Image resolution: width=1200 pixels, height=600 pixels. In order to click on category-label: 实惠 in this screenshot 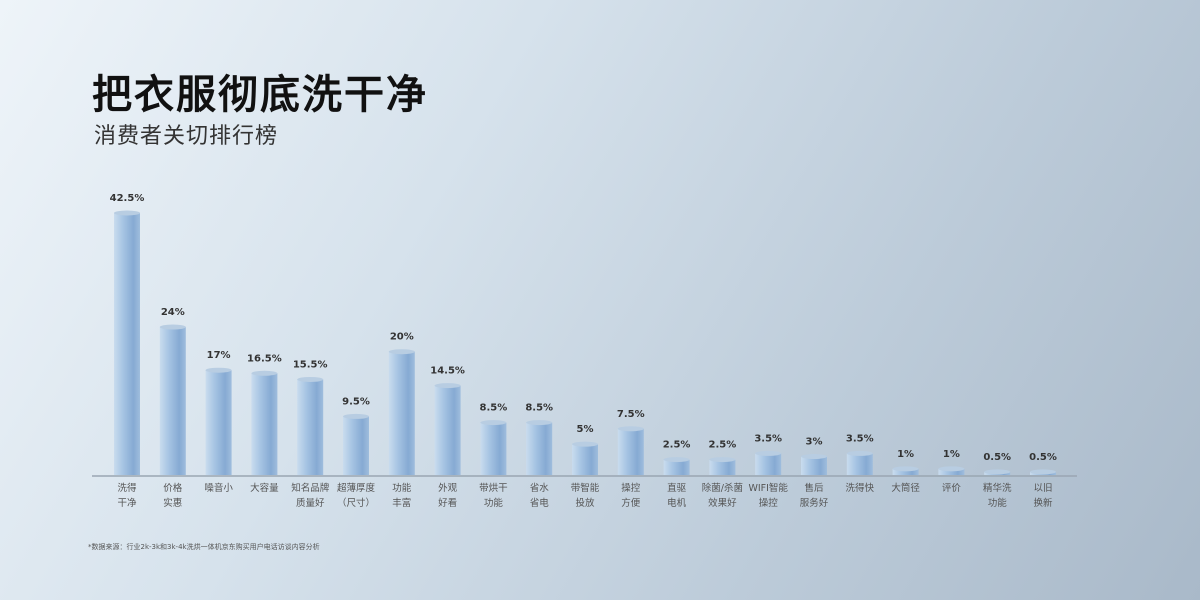, I will do `click(172, 503)`.